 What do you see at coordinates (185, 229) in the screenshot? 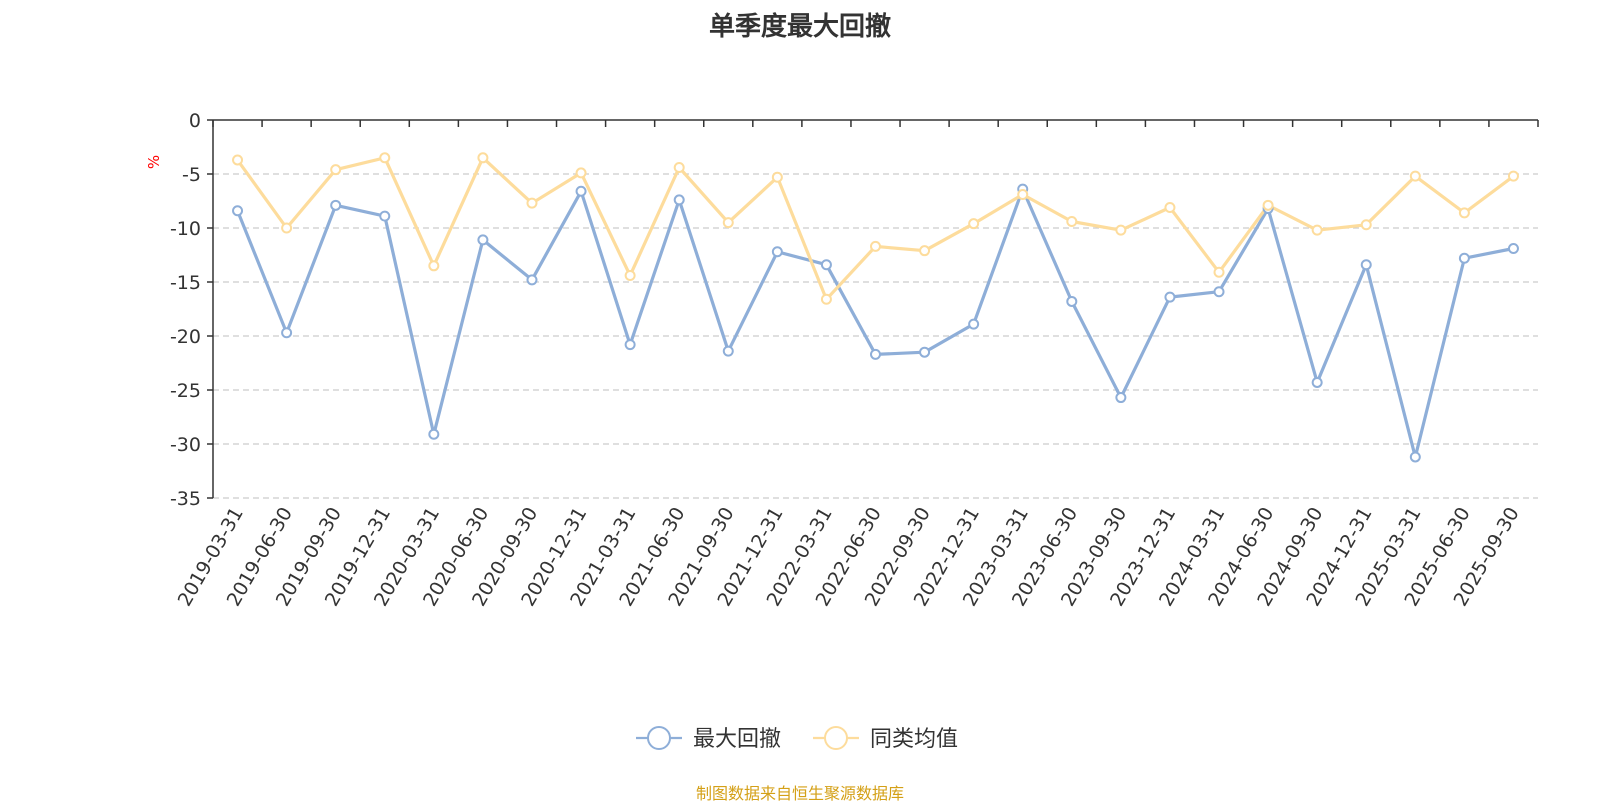
I see `y-tick-label: -10` at bounding box center [185, 229].